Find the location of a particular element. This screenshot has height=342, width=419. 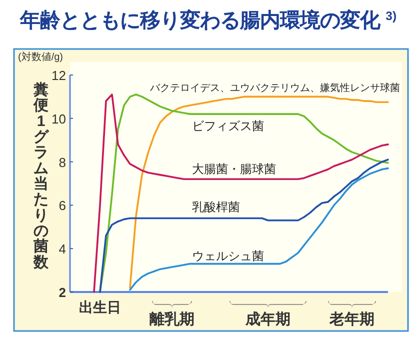

series-label: 乳酸桿菌 is located at coordinates (216, 207).